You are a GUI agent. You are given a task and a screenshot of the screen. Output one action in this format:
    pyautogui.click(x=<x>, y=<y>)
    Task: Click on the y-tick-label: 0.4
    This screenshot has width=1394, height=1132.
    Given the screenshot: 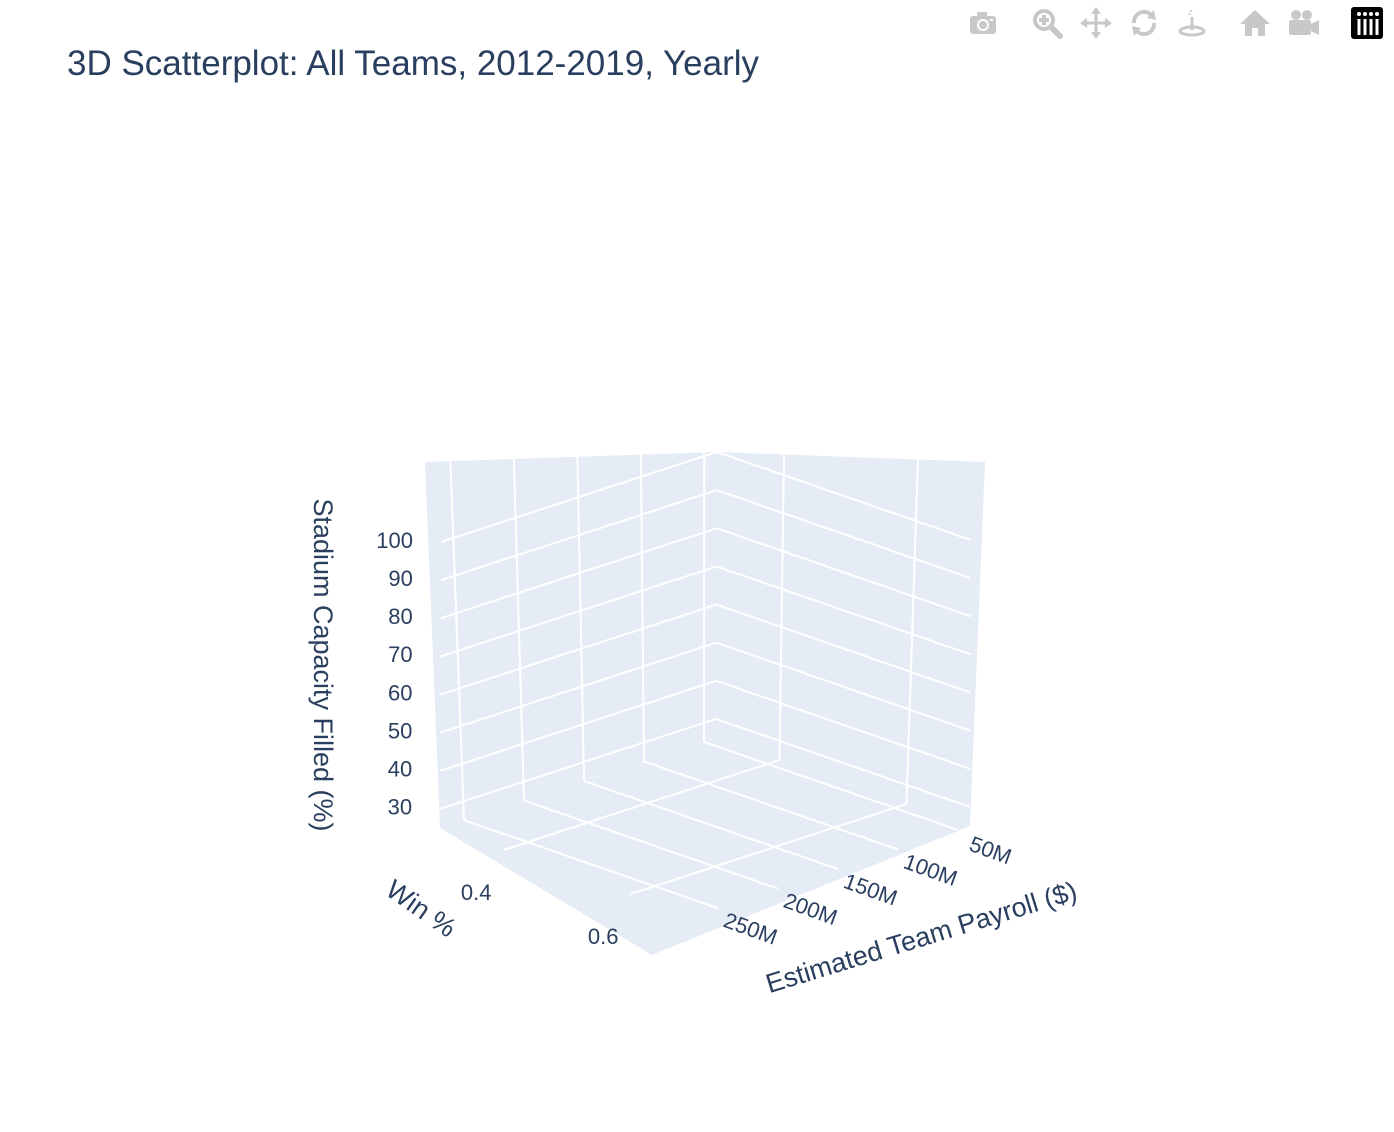 What is the action you would take?
    pyautogui.click(x=476, y=892)
    